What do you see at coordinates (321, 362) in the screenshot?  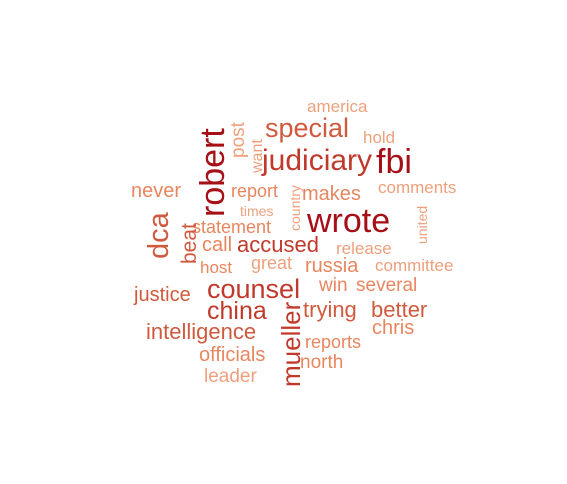 I see `word-north: north` at bounding box center [321, 362].